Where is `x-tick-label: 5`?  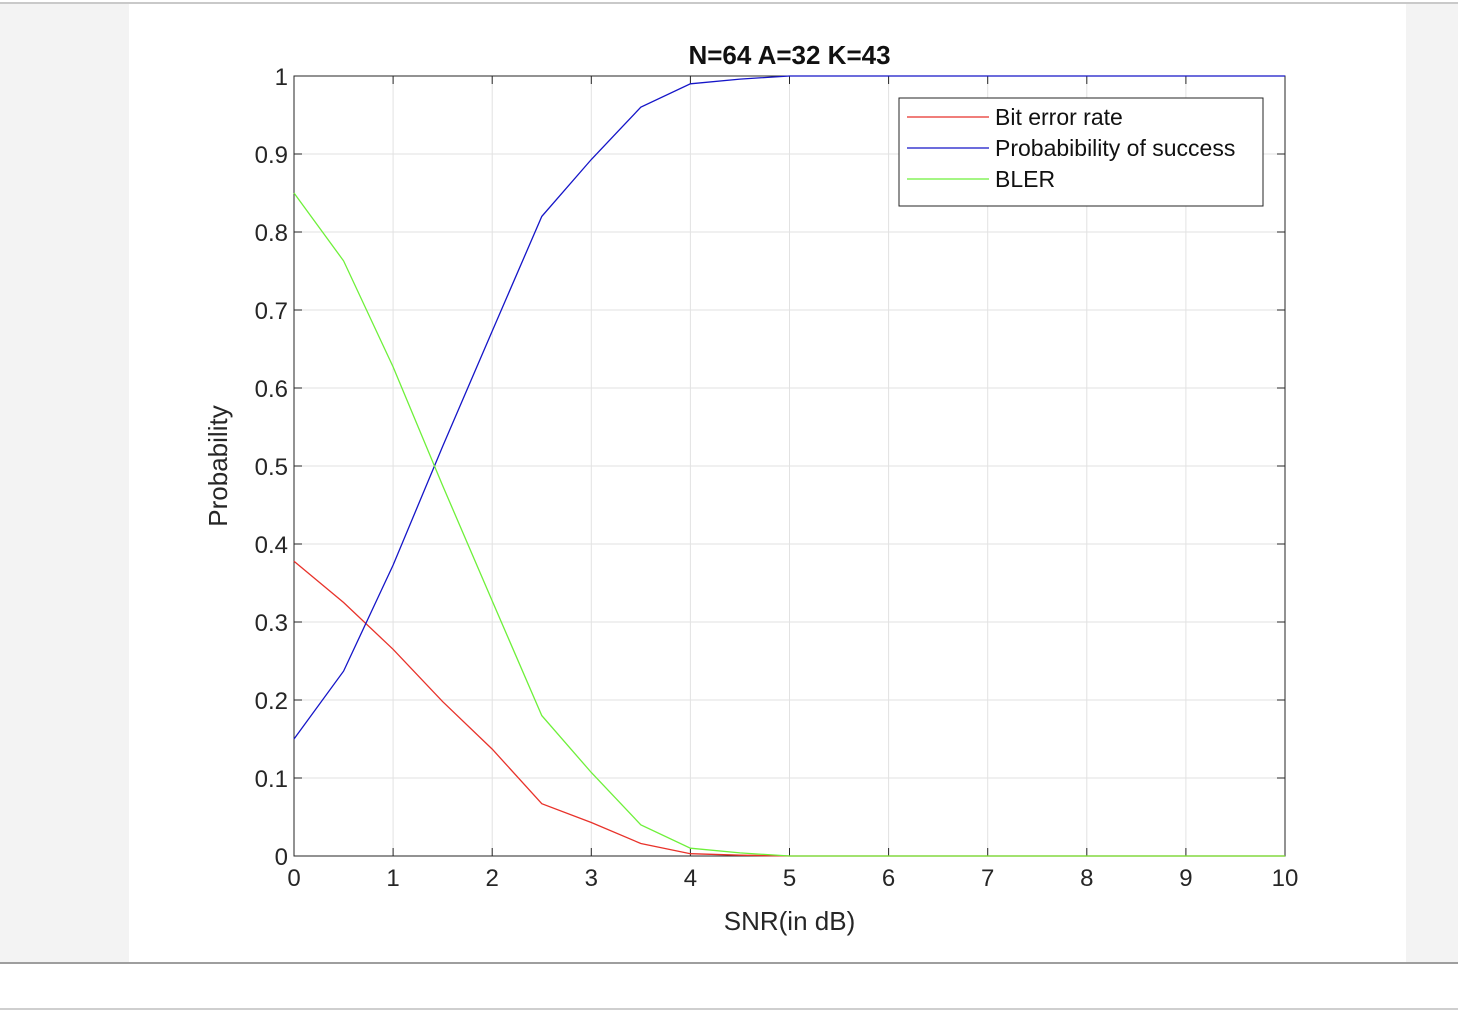 x-tick-label: 5 is located at coordinates (789, 878).